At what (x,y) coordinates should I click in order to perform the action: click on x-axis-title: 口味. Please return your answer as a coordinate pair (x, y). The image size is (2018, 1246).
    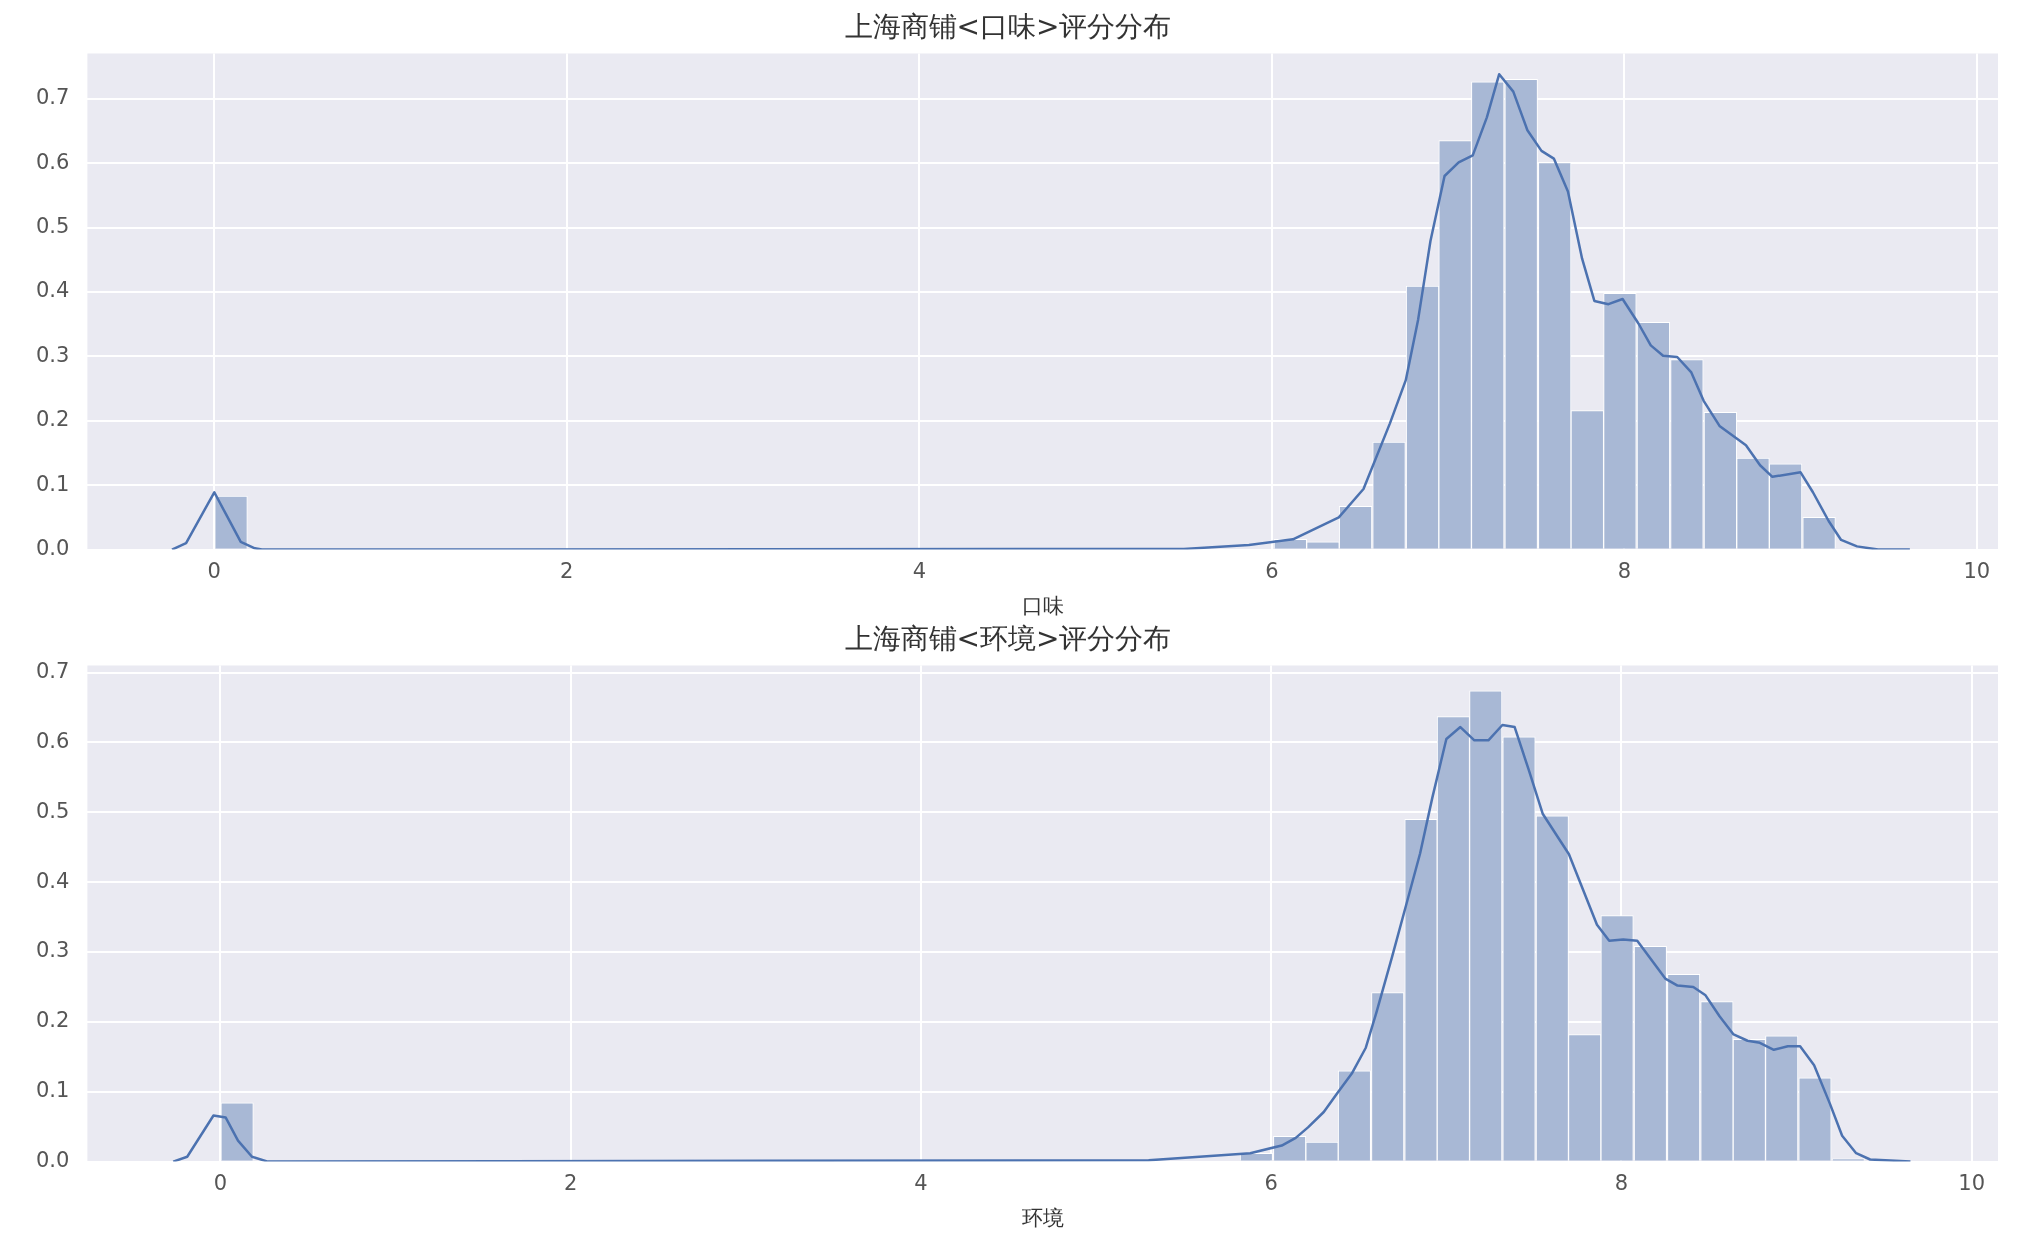
    Looking at the image, I should click on (1042, 605).